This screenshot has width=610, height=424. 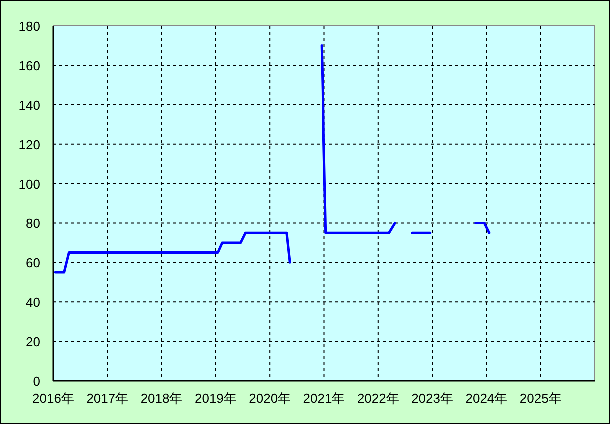 I want to click on x-tick-label: 2022年, so click(x=378, y=398).